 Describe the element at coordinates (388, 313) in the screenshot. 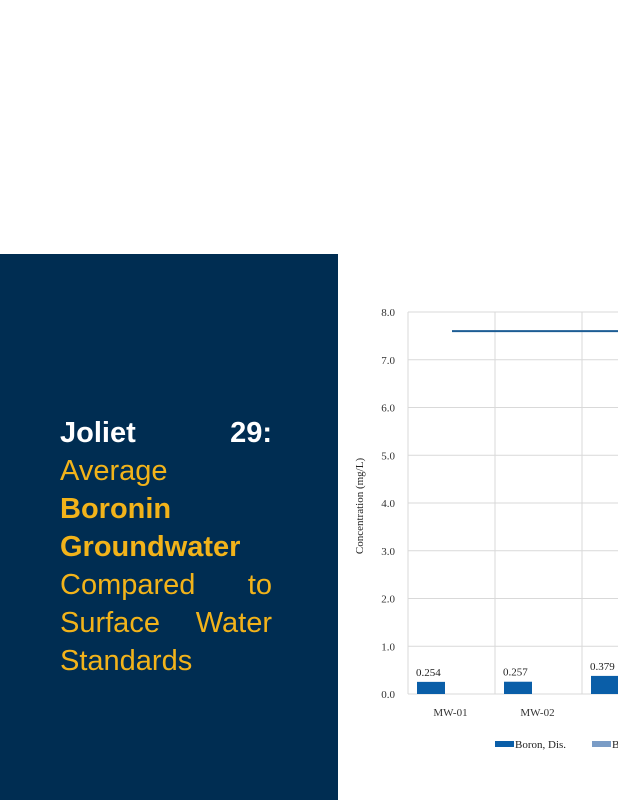

I see `y-tick-label: 8.0` at that location.